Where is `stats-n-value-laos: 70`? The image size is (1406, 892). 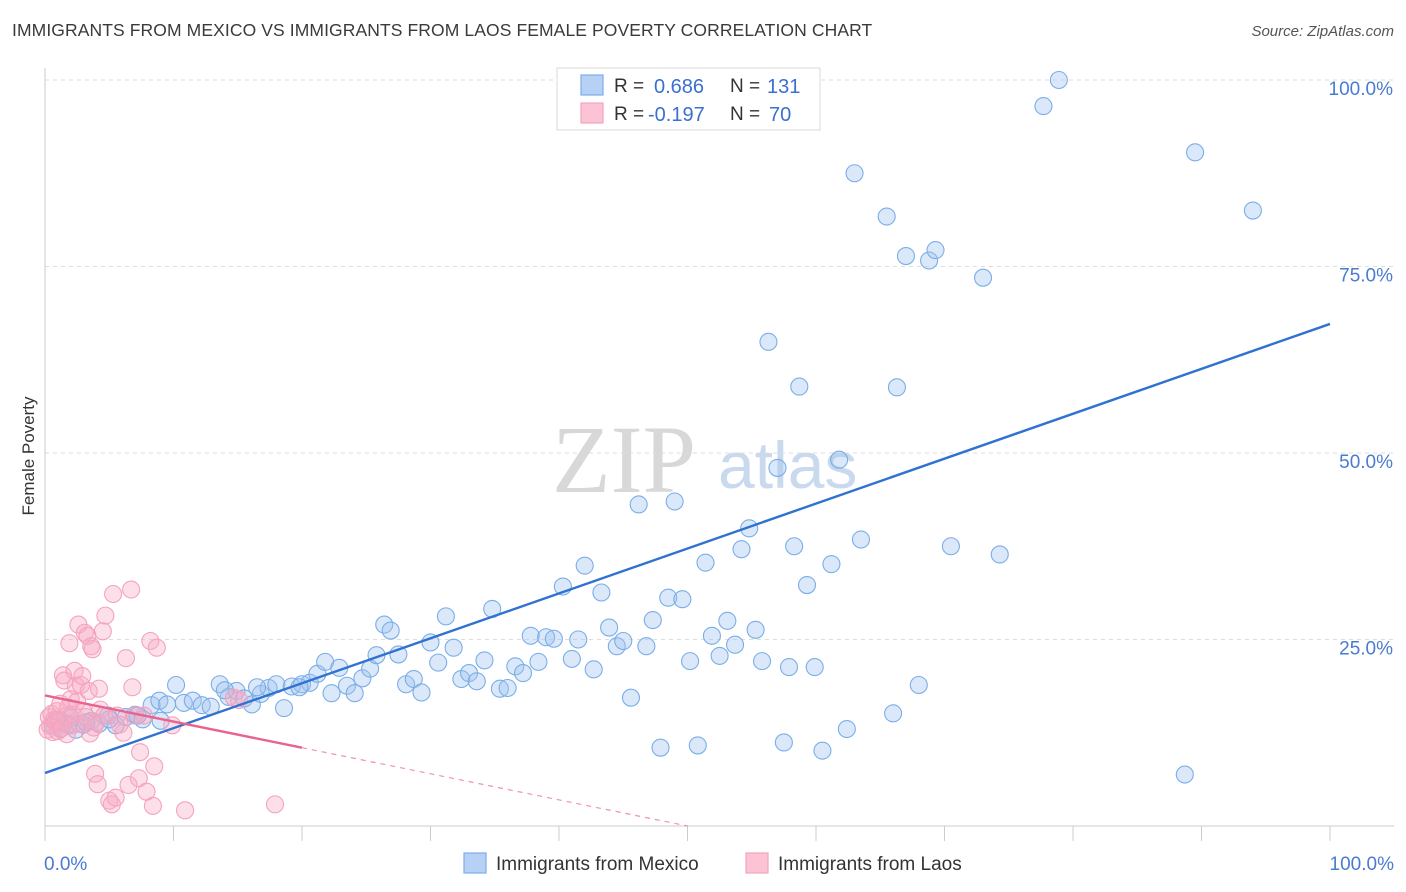 stats-n-value-laos: 70 is located at coordinates (780, 115).